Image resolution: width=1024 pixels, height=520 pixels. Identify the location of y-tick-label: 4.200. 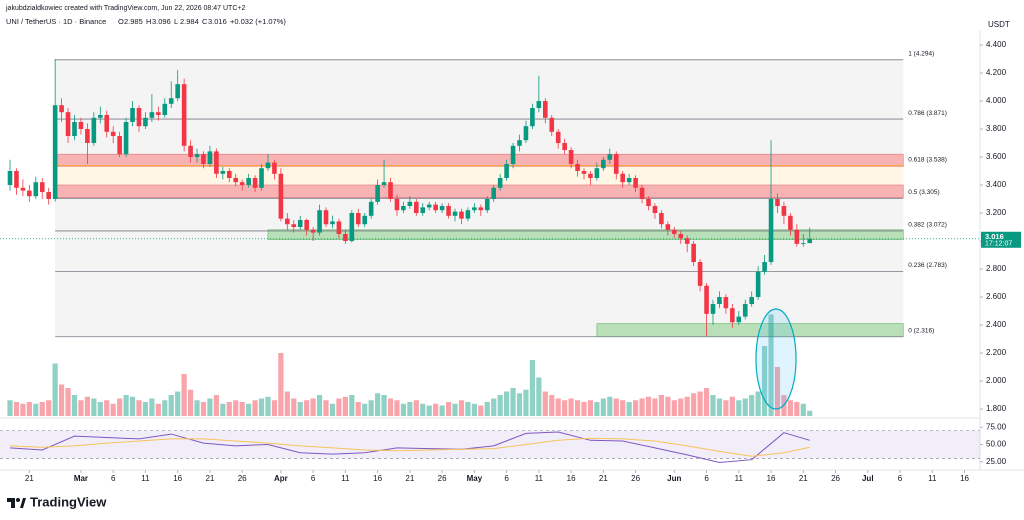
(996, 72).